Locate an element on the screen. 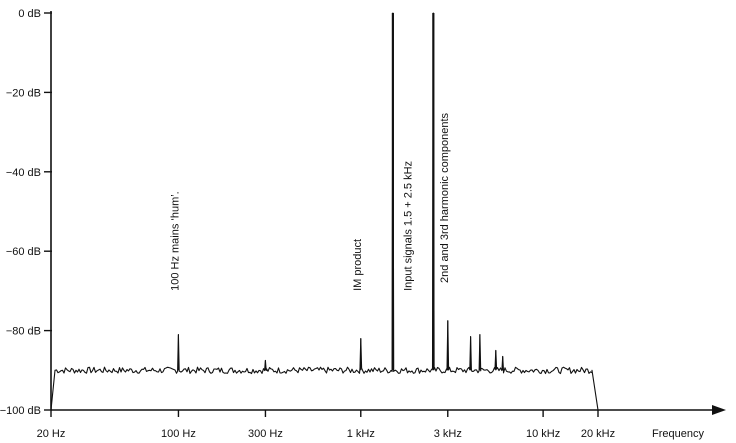 The image size is (736, 443). x-tick-label: 10 kHz is located at coordinates (543, 434).